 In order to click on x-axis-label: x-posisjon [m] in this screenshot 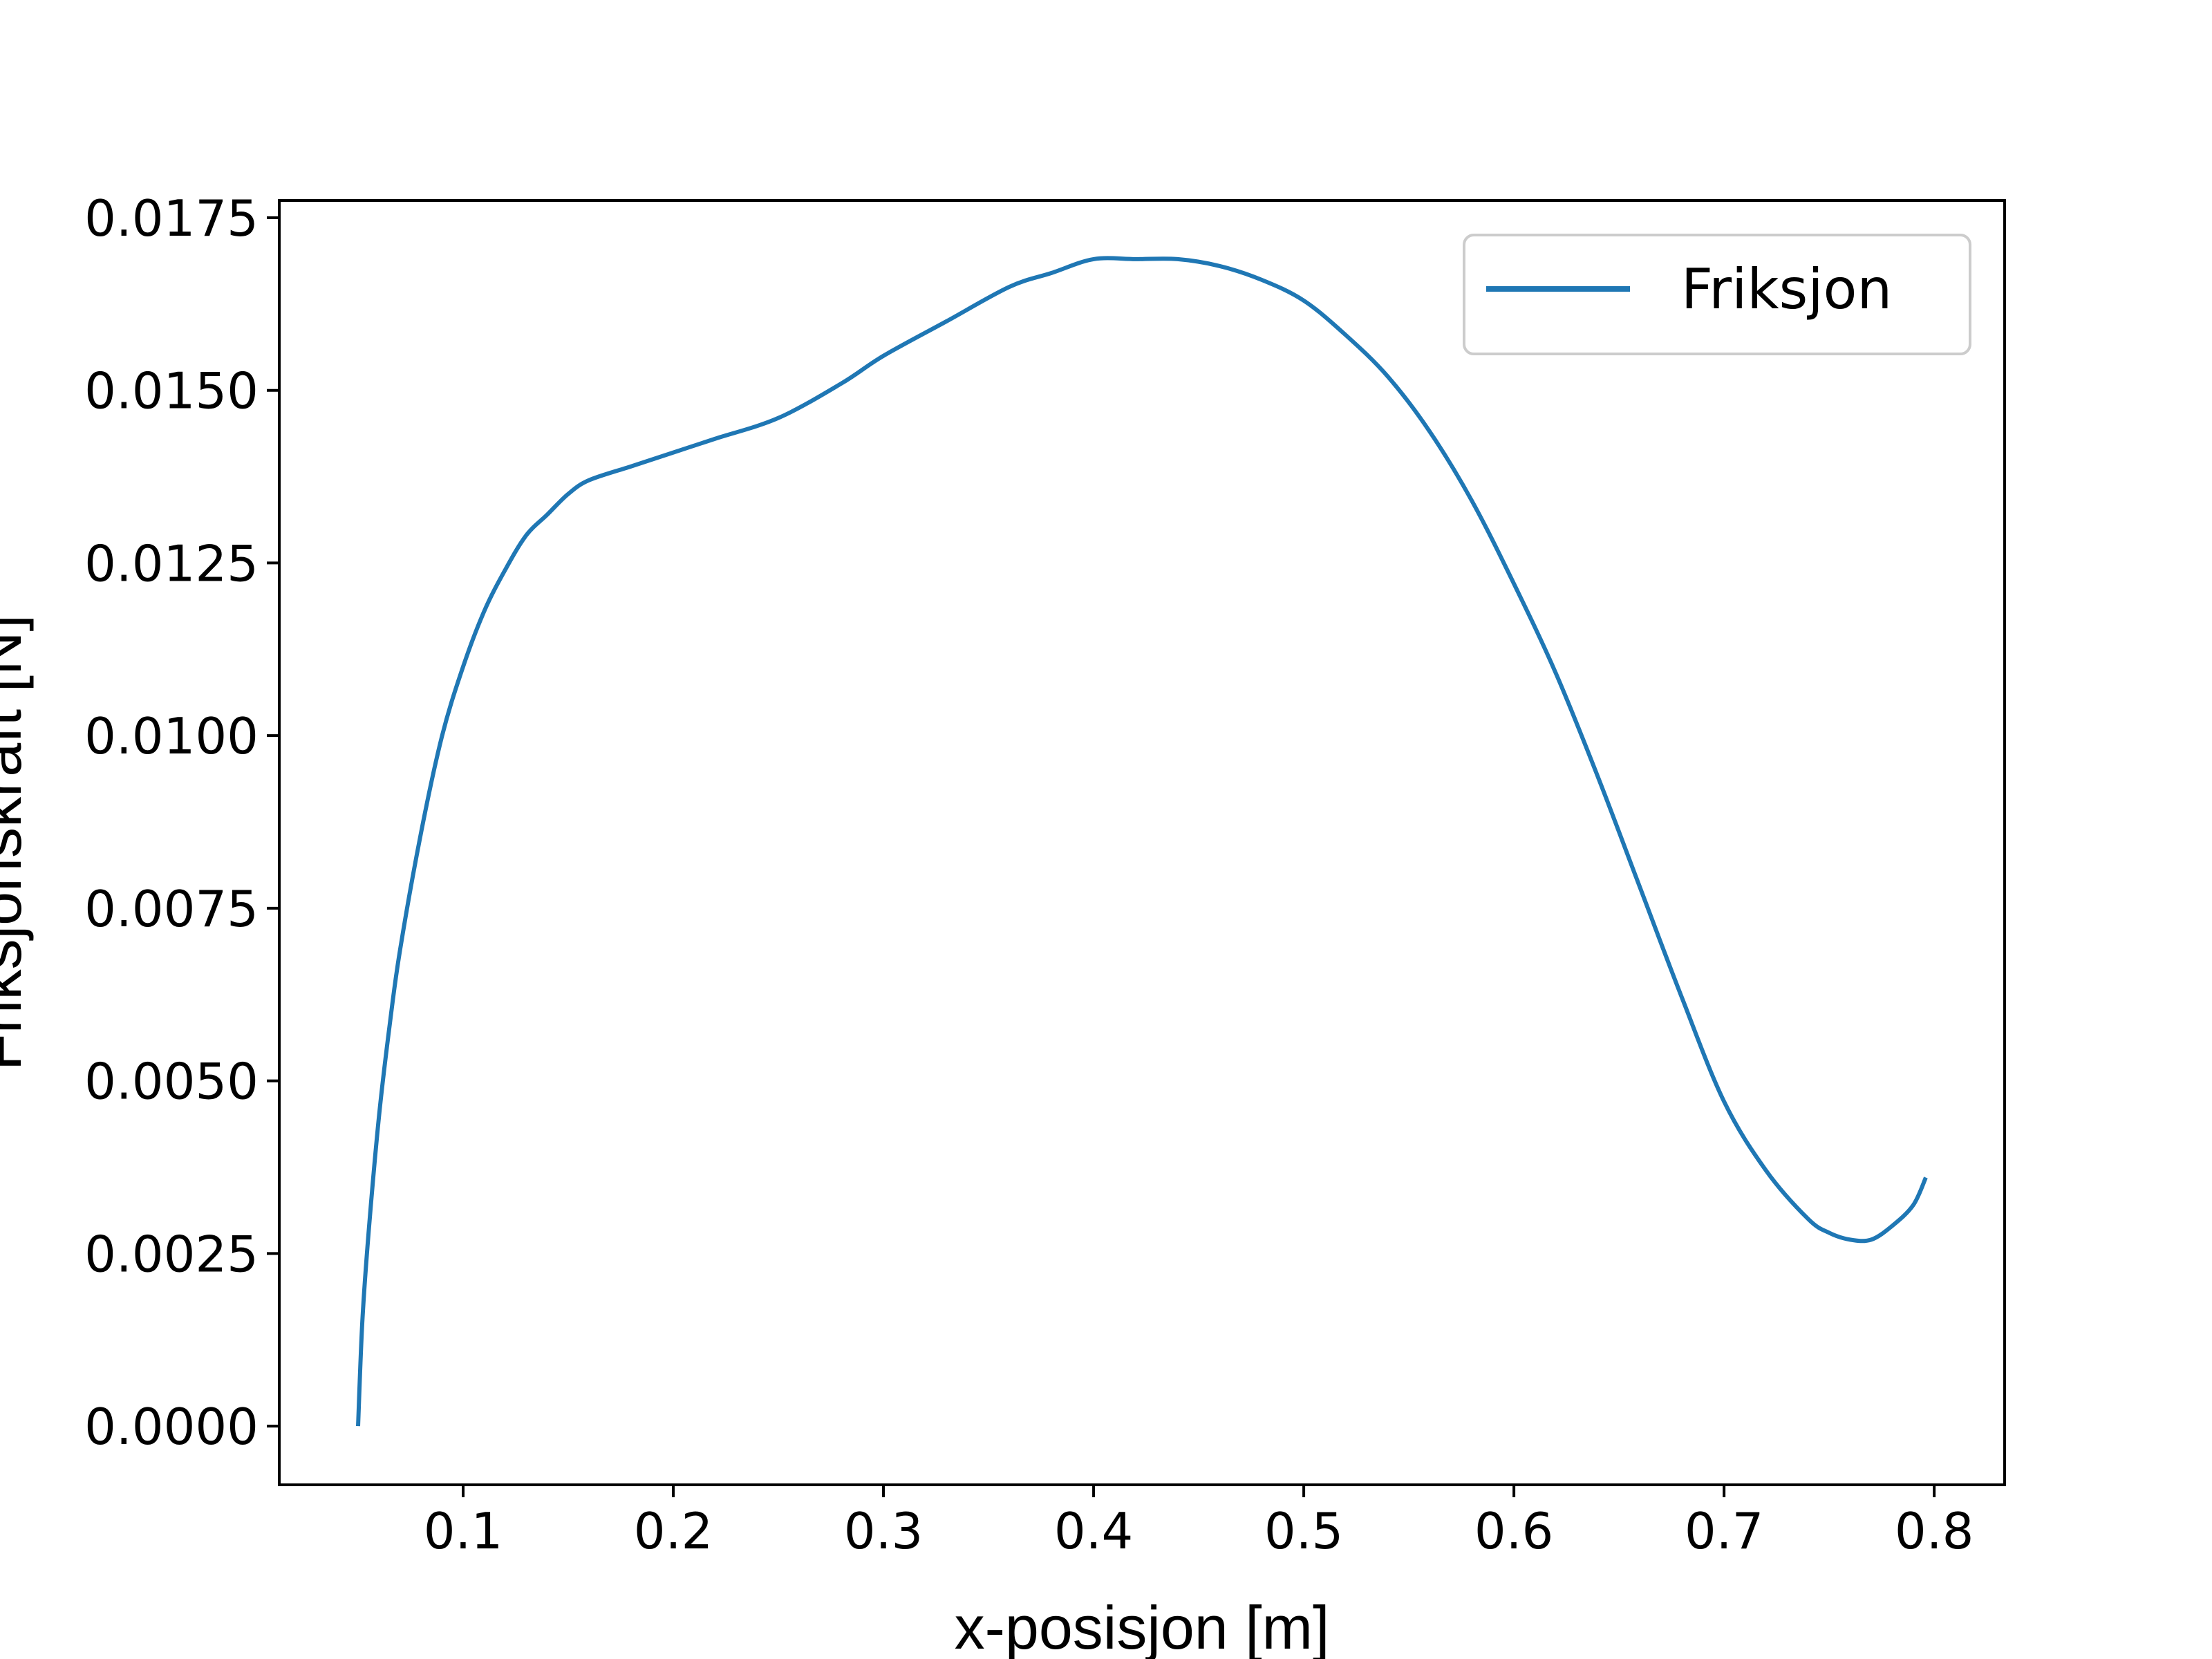, I will do `click(1142, 1626)`.